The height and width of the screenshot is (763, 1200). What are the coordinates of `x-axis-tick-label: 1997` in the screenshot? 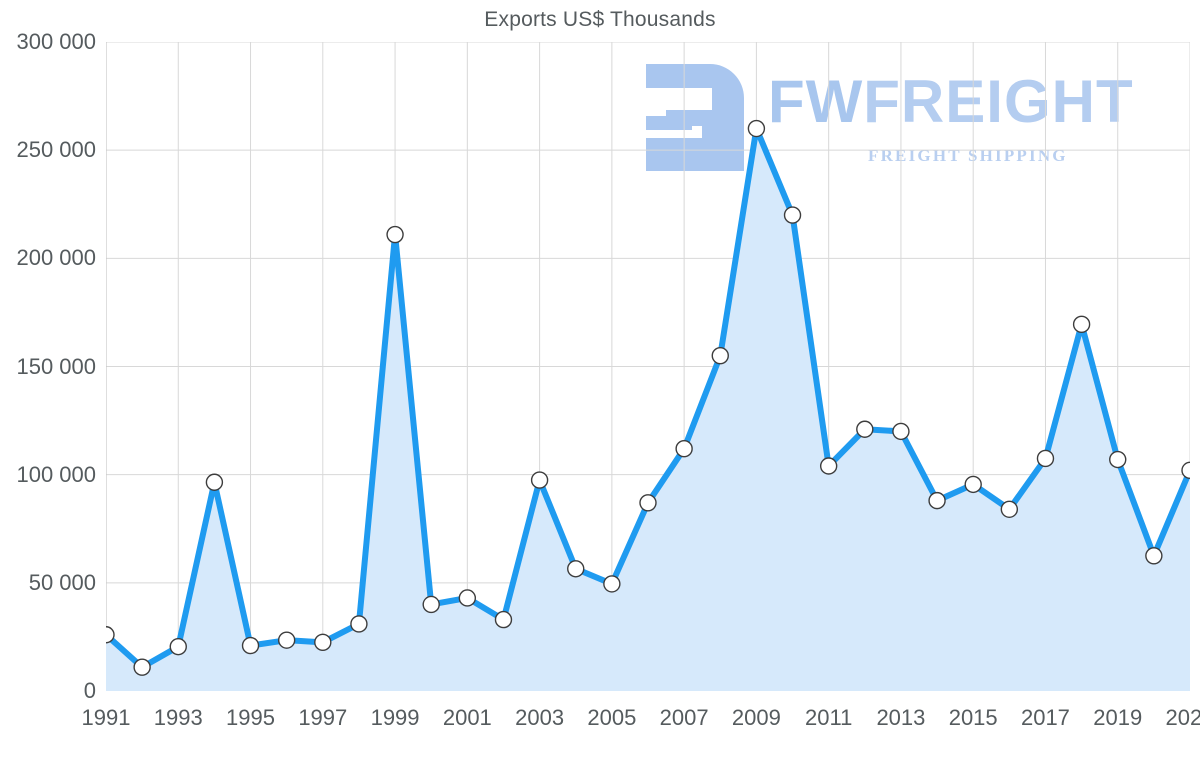 It's located at (323, 717).